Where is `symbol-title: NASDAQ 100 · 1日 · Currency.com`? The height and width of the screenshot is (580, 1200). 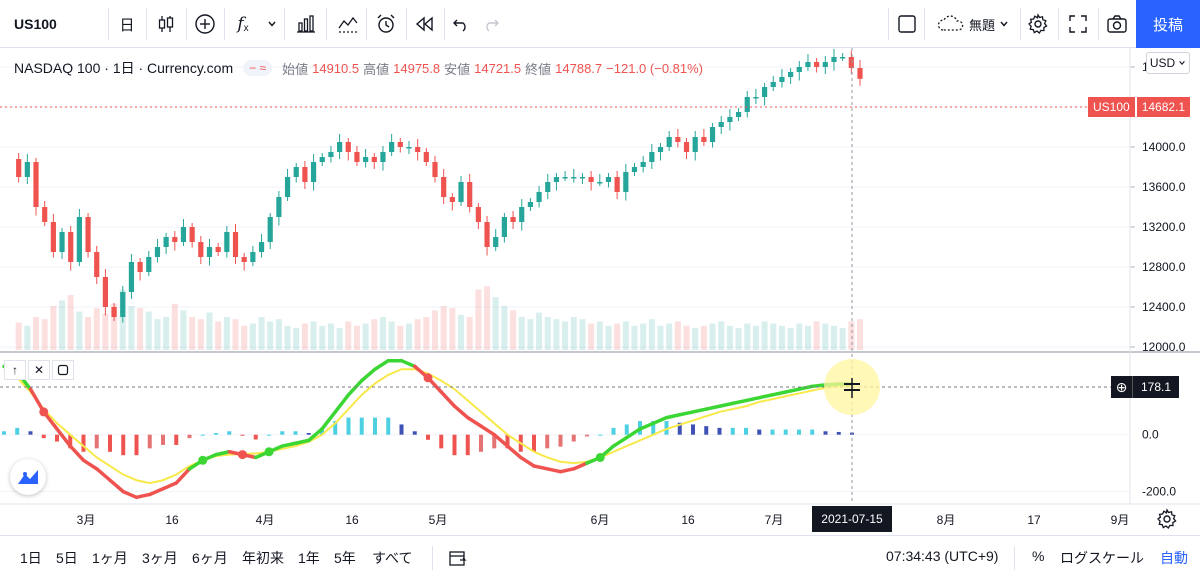 symbol-title: NASDAQ 100 · 1日 · Currency.com is located at coordinates (124, 68).